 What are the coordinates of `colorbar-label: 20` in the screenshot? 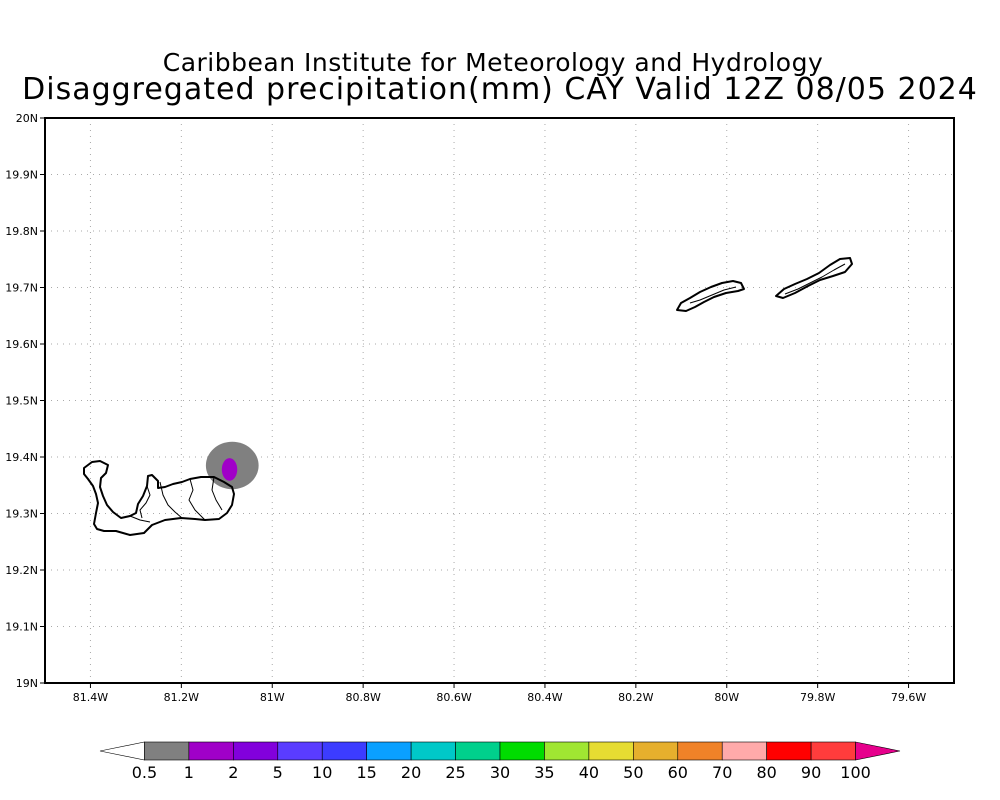 It's located at (411, 772).